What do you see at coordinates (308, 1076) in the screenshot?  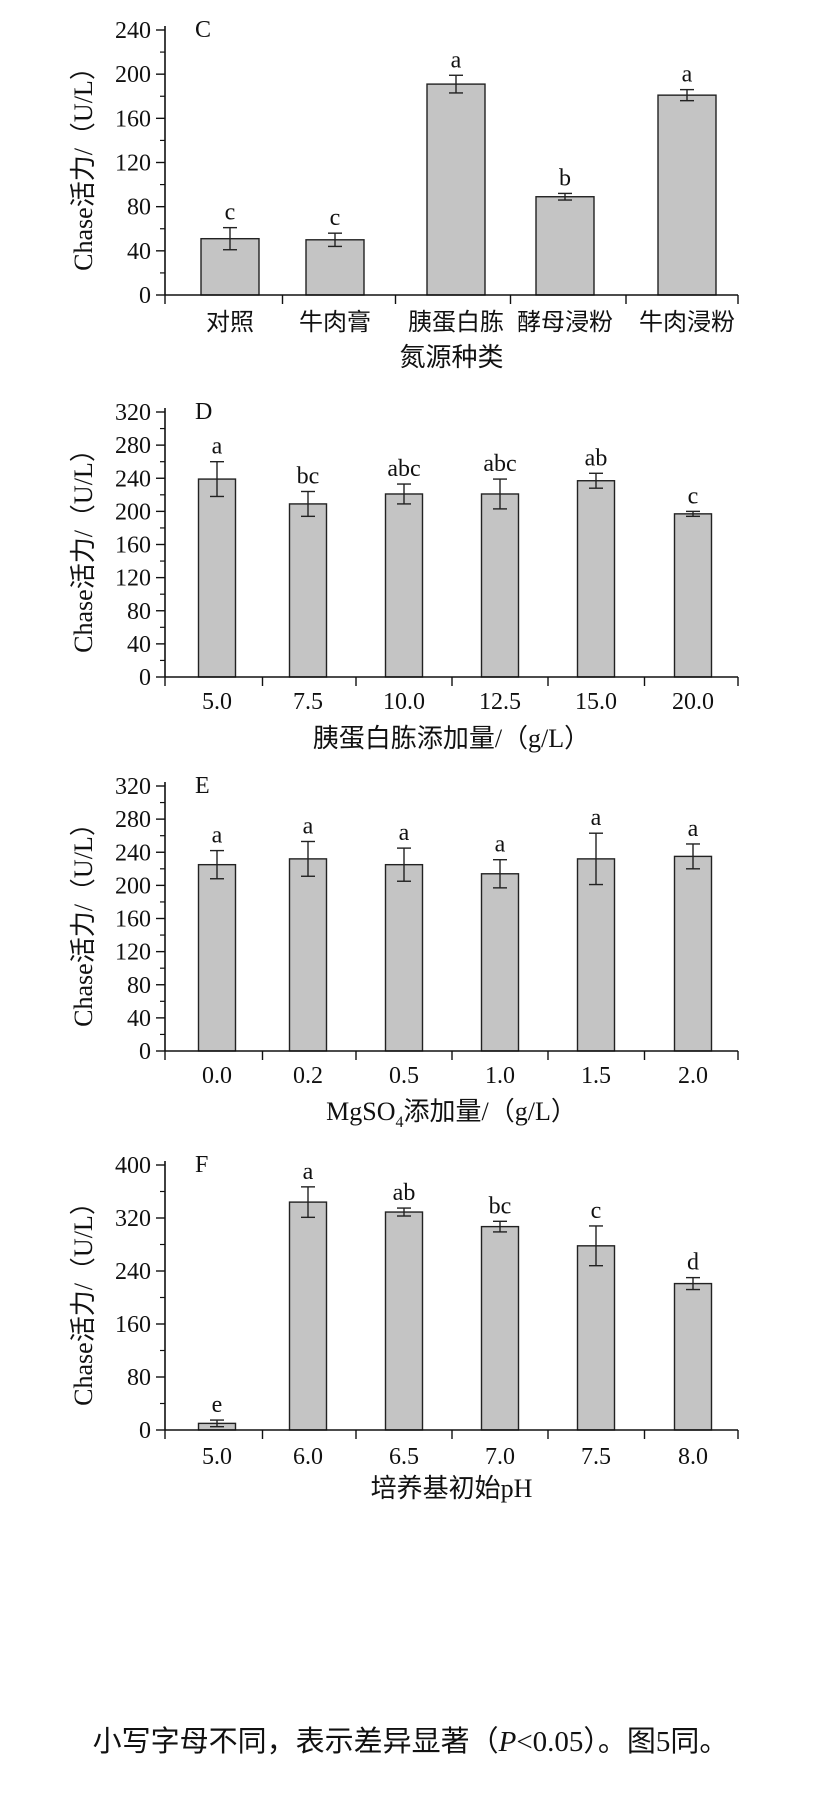 I see `x-tick-label: 0.2` at bounding box center [308, 1076].